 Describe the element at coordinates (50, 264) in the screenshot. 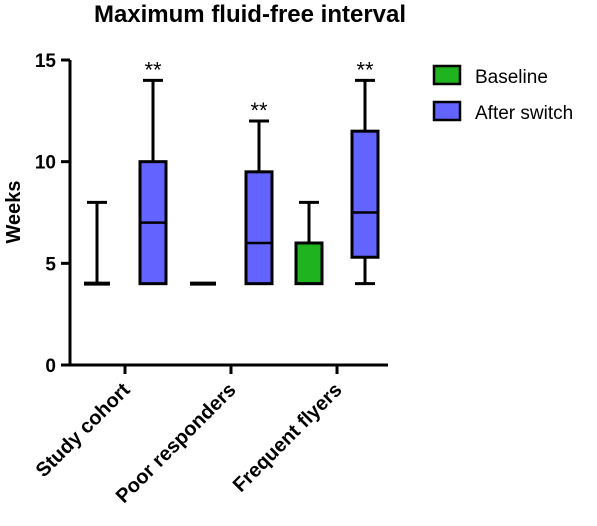

I see `y-tick-label: 5` at that location.